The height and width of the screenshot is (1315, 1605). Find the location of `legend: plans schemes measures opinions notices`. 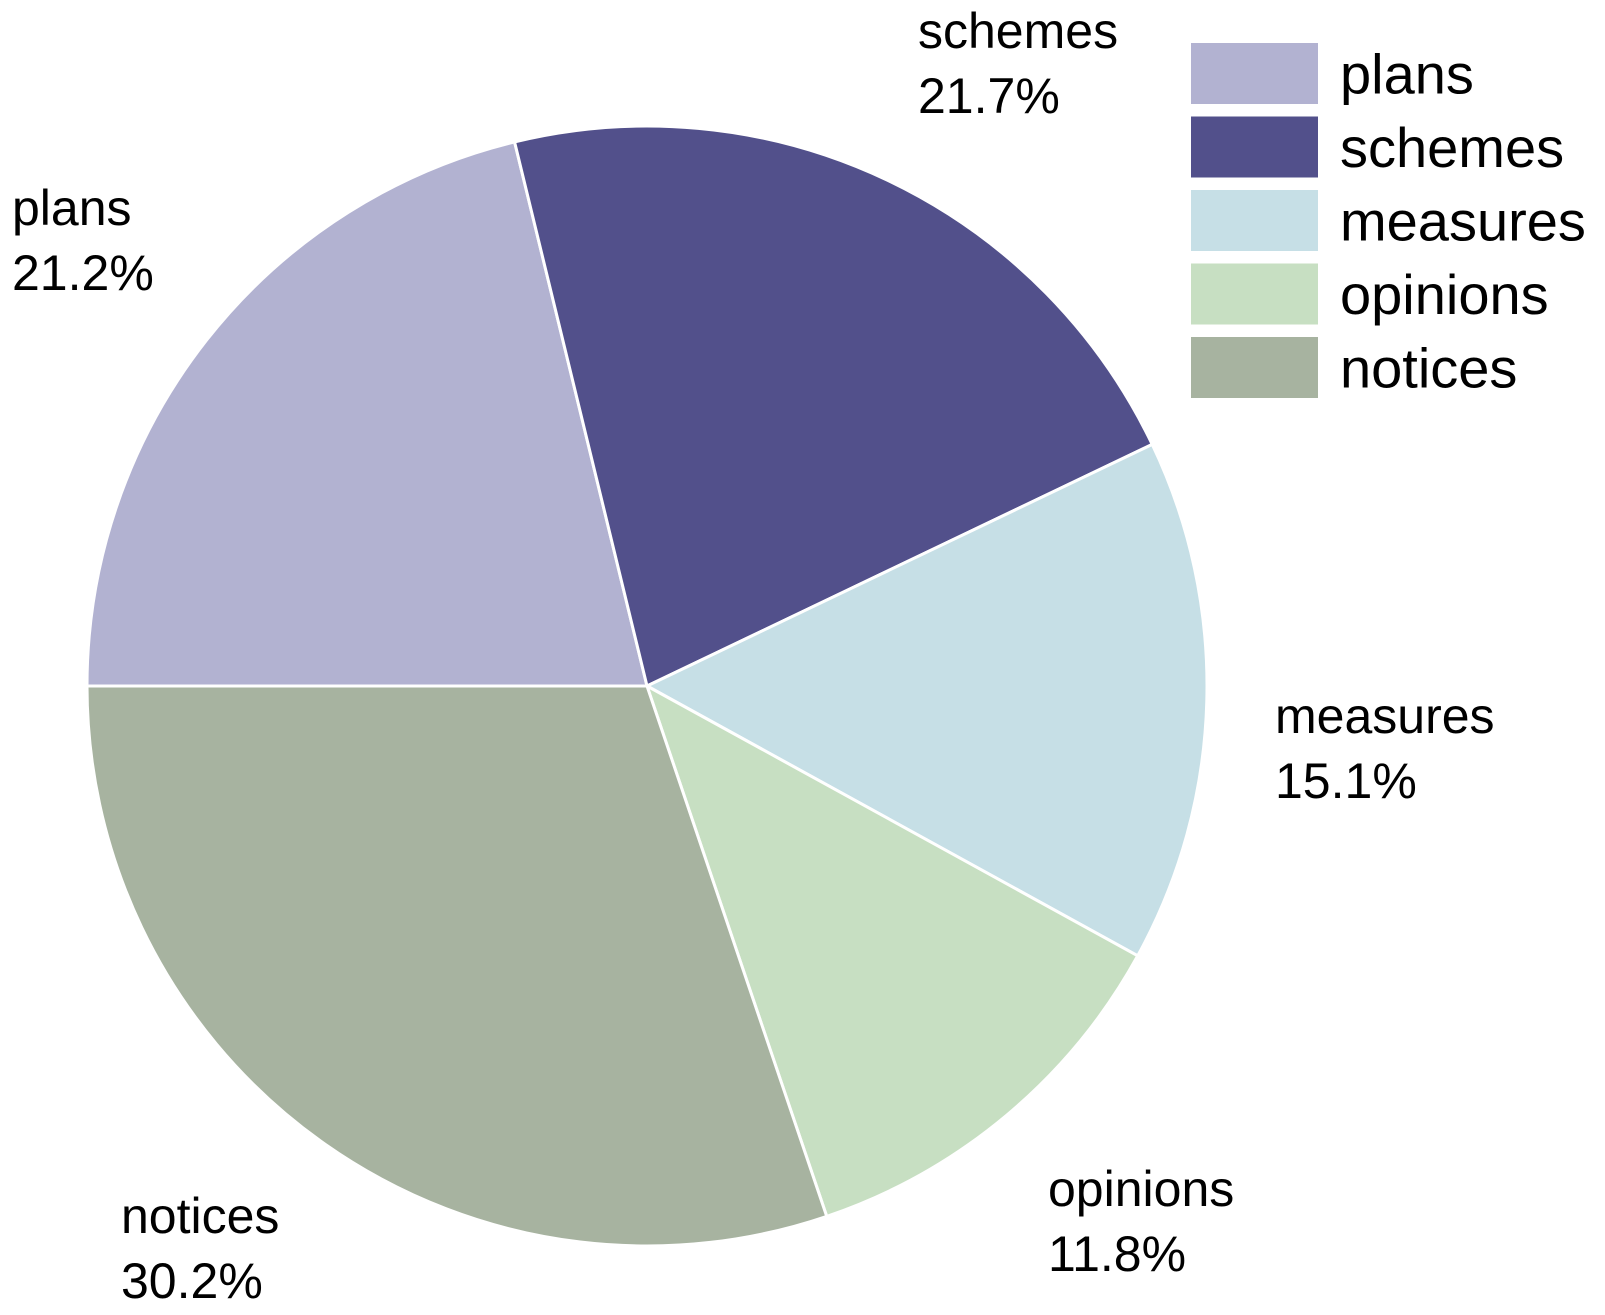

legend: plans schemes measures opinions notices is located at coordinates (1388, 221).